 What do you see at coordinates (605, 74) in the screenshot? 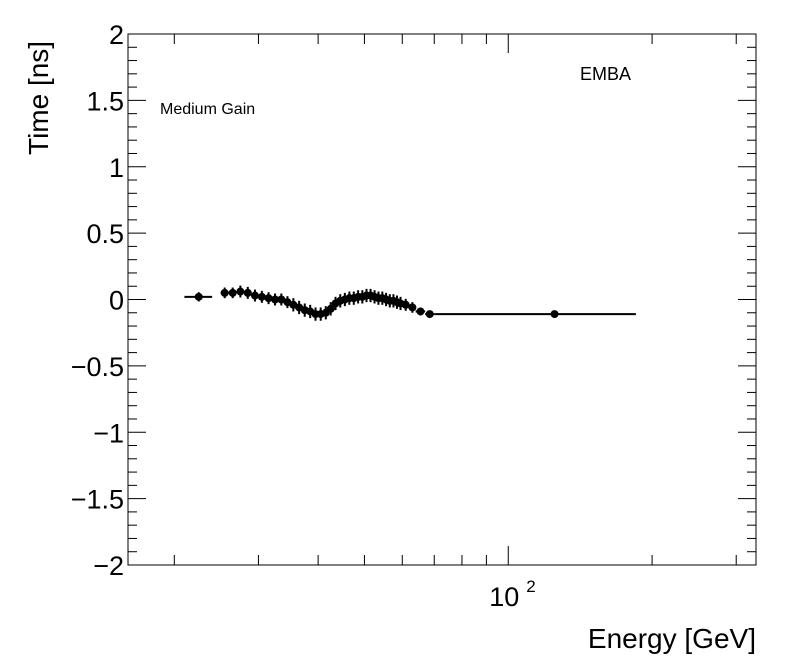
I see `annotation-emba: EMBA` at bounding box center [605, 74].